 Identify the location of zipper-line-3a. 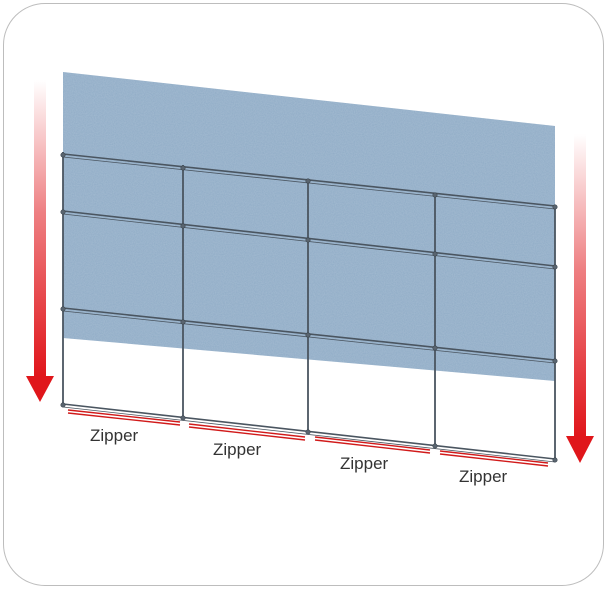
(372, 443).